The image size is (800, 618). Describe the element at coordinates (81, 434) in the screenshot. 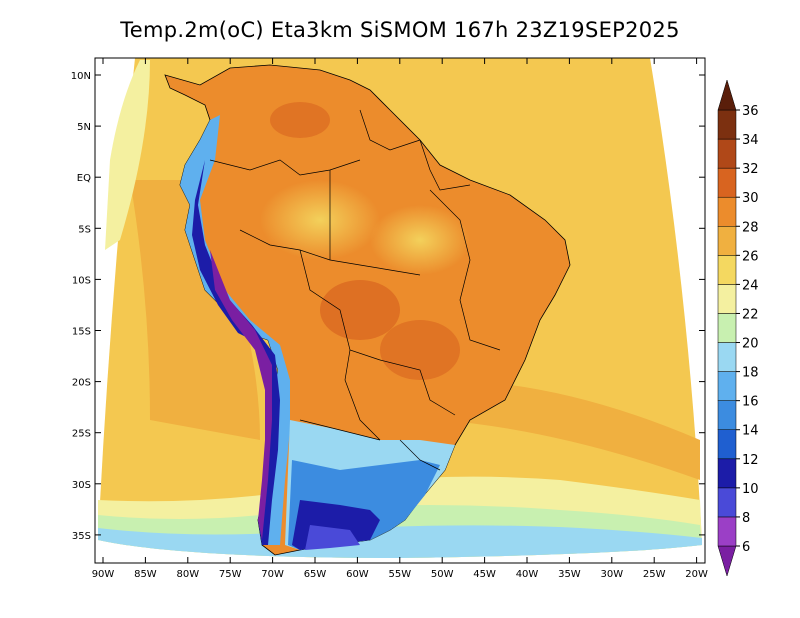

I see `lat-label: 25S` at that location.